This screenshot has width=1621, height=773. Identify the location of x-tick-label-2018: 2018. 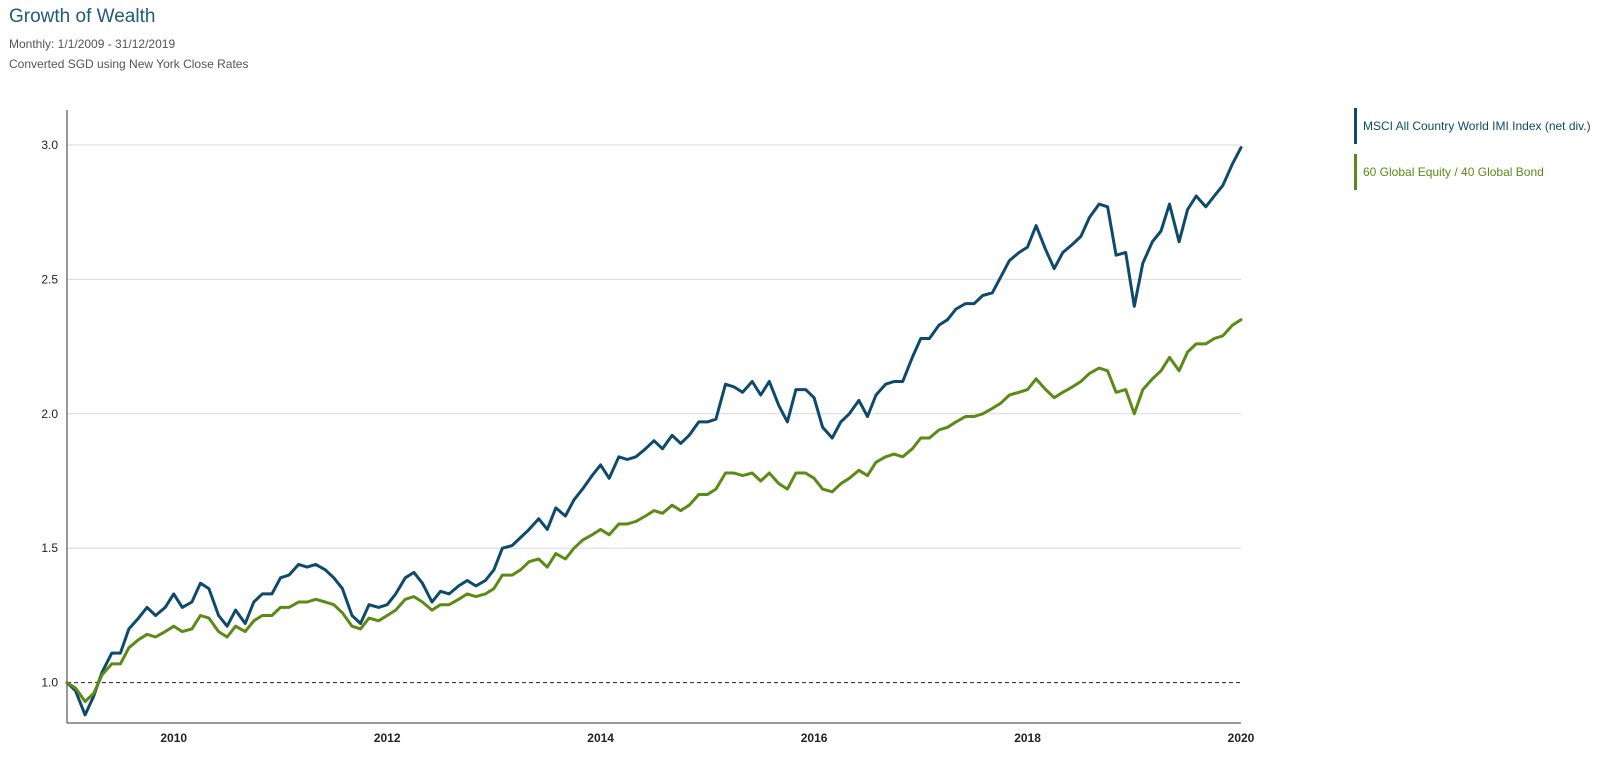
(1027, 738).